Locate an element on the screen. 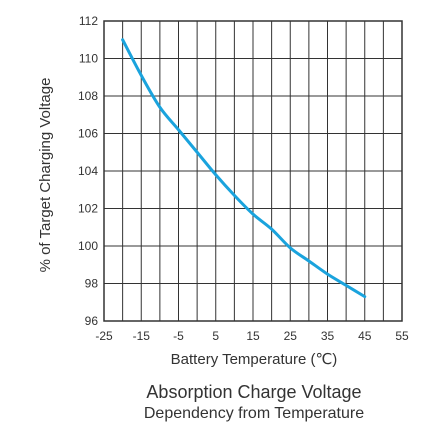  y-tick-label: 98 is located at coordinates (92, 284).